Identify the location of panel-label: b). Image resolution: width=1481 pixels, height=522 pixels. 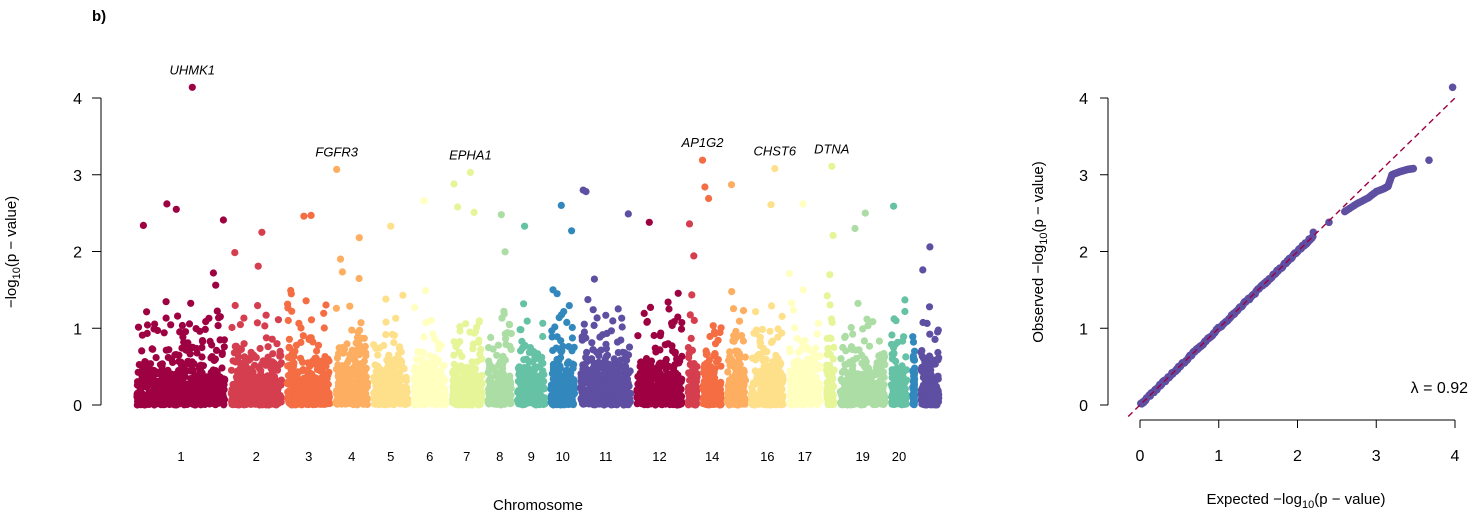
(99, 16).